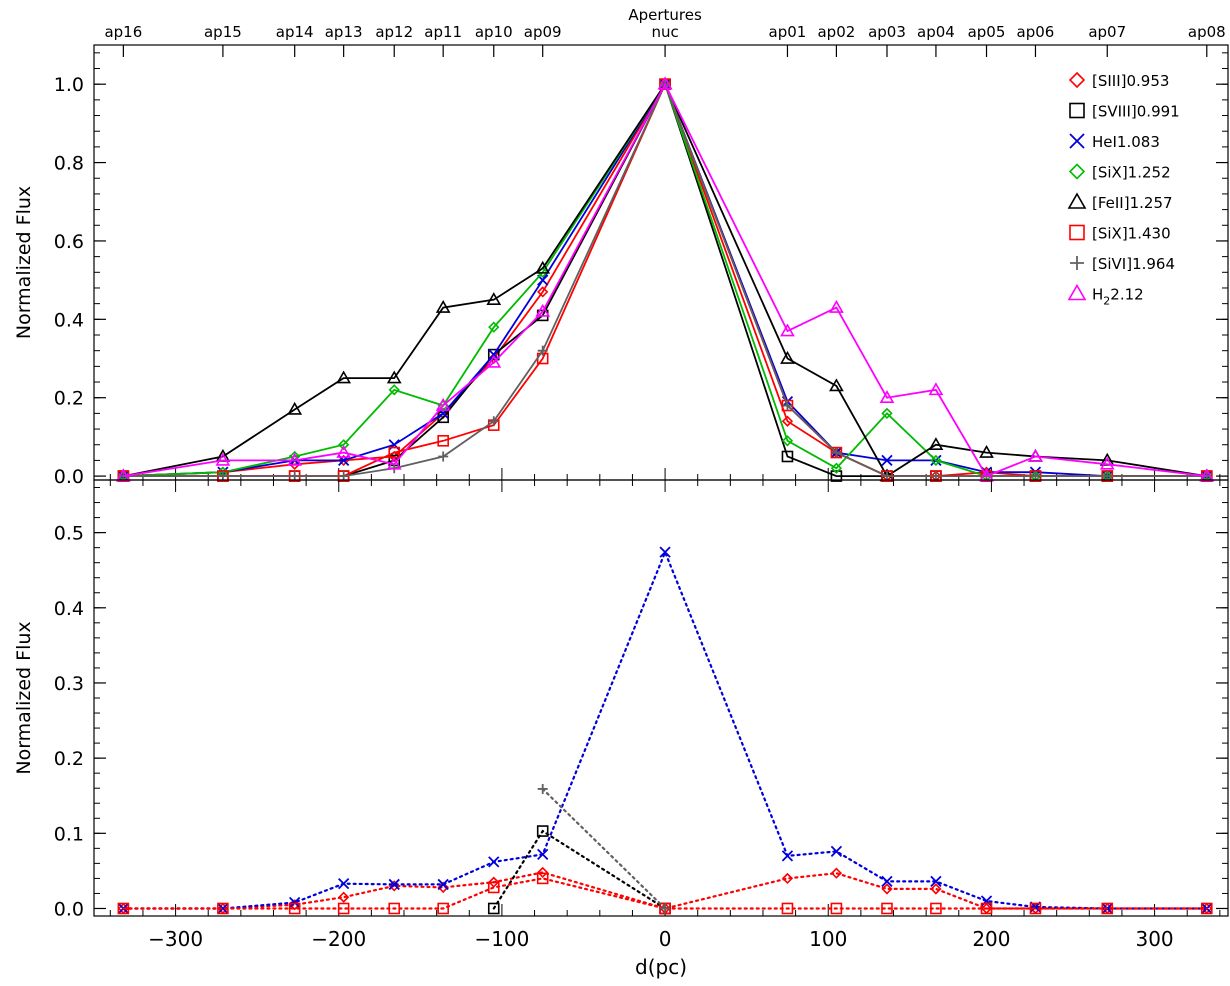 The height and width of the screenshot is (986, 1230). I want to click on legend-label: H22.12, so click(1118, 297).